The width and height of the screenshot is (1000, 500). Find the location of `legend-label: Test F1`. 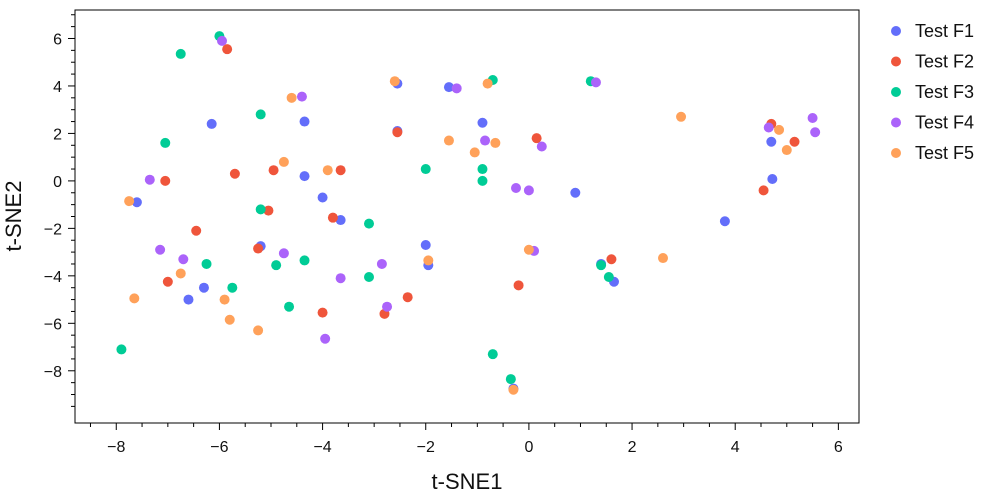

legend-label: Test F1 is located at coordinates (944, 31).